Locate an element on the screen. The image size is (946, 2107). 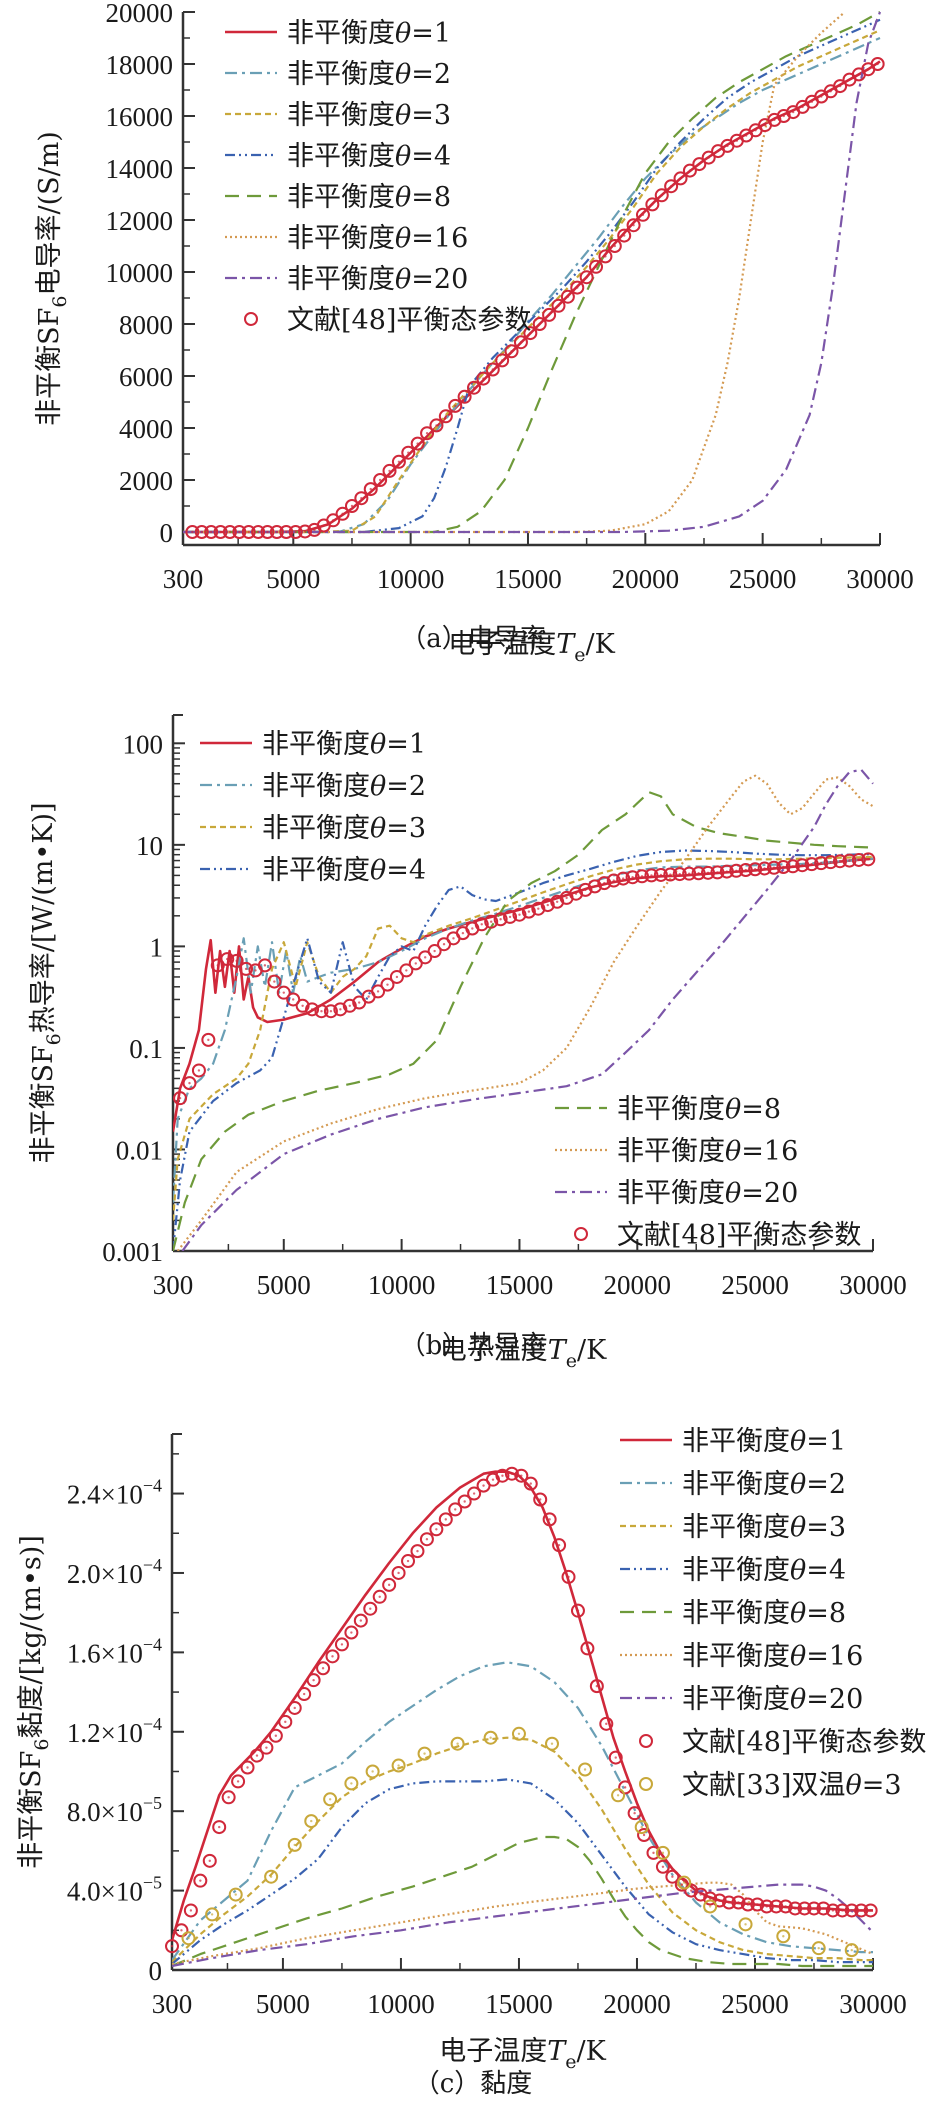
legend-label: 文献[33]双温θ=3 is located at coordinates (792, 1785).